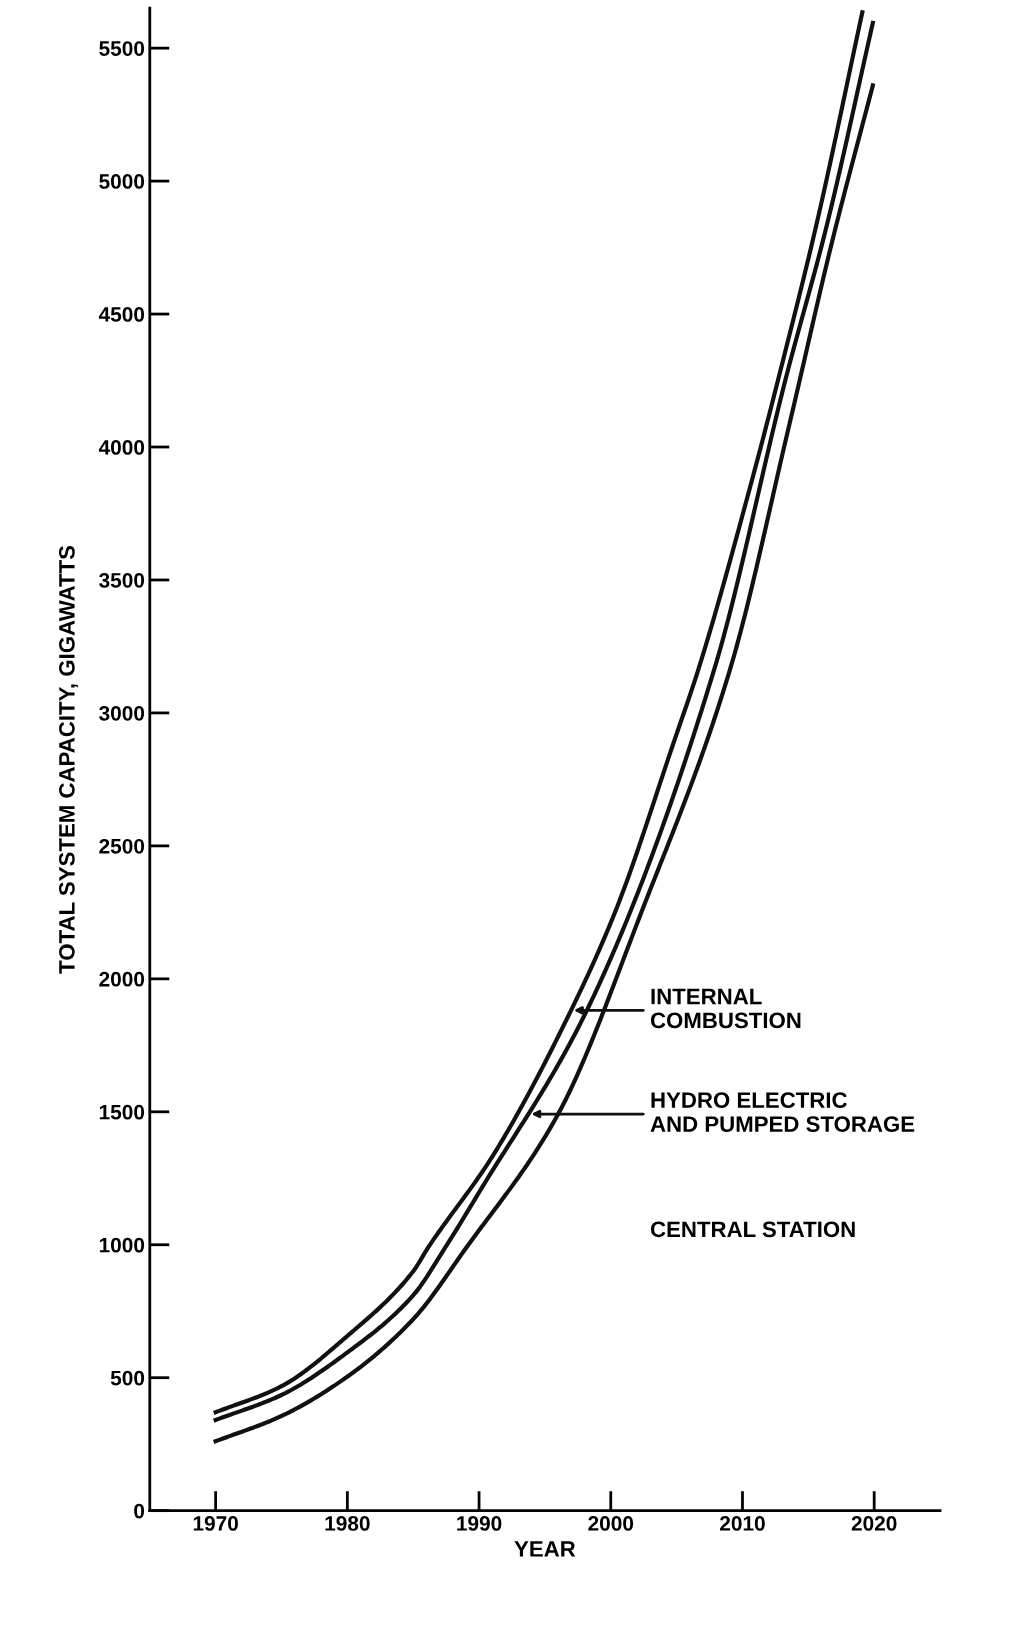 Image resolution: width=1033 pixels, height=1651 pixels. Describe the element at coordinates (121, 314) in the screenshot. I see `y-tick-label: 4500` at that location.